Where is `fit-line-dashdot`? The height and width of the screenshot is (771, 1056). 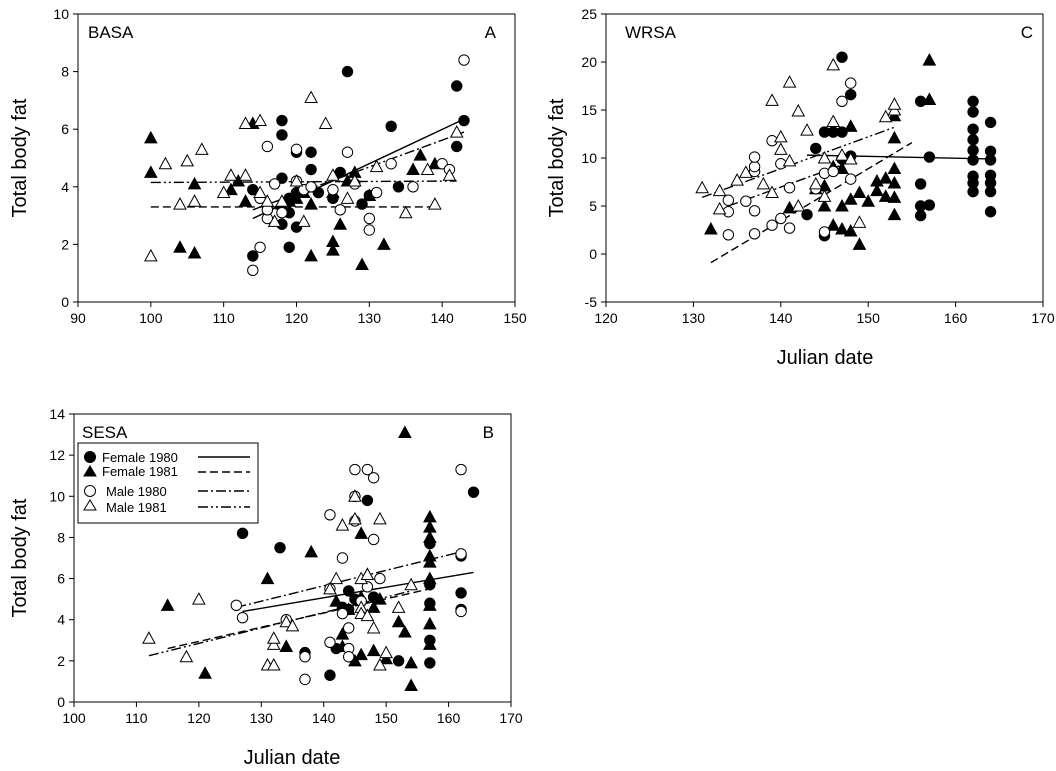
fit-line-dashdot is located at coordinates (349, 580).